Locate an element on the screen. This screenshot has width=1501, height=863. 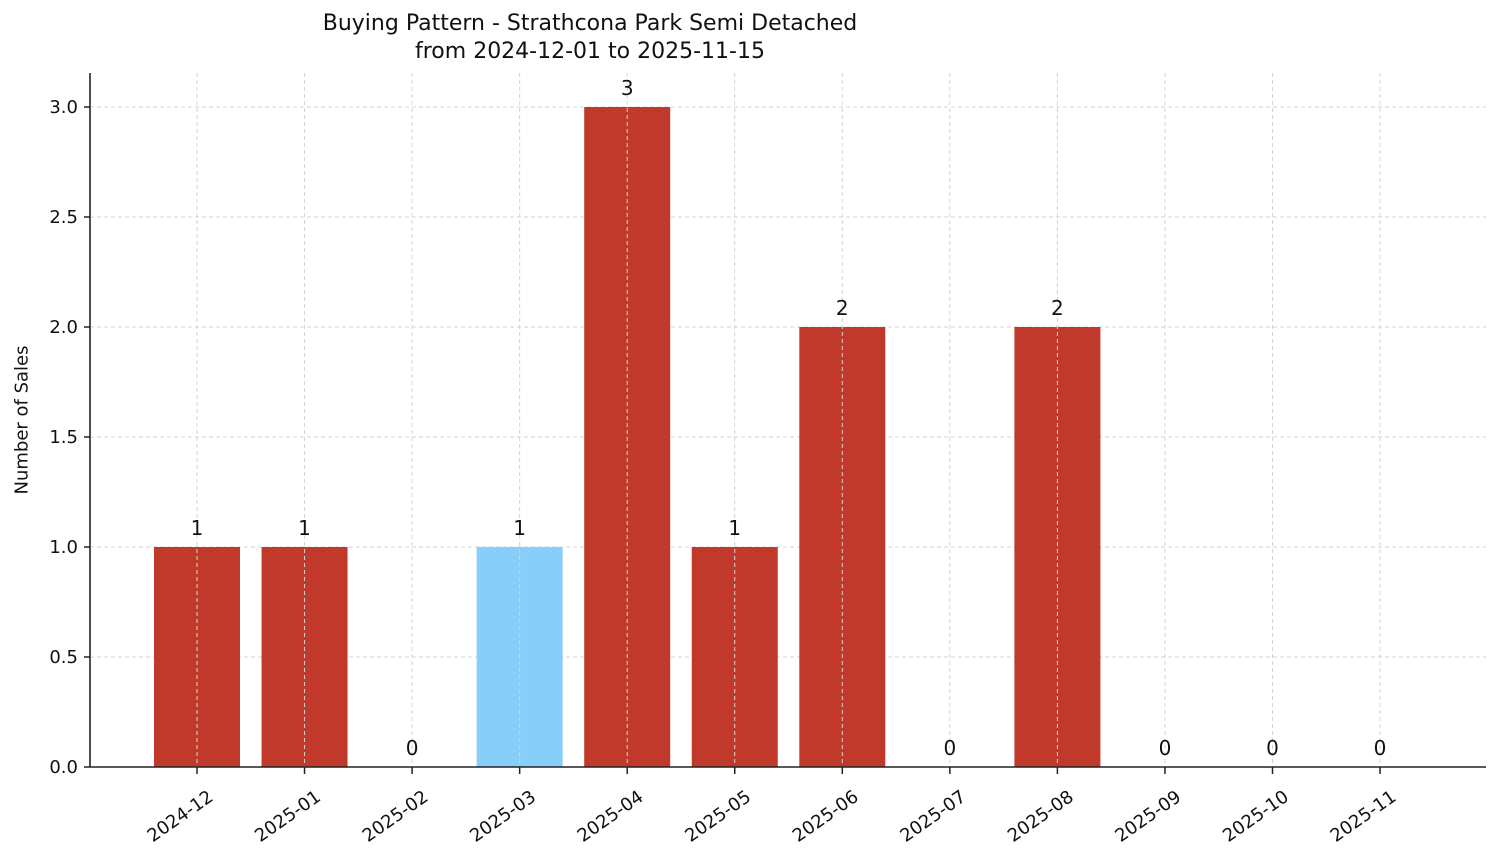
x-tick-label: 2025-03 is located at coordinates (503, 816).